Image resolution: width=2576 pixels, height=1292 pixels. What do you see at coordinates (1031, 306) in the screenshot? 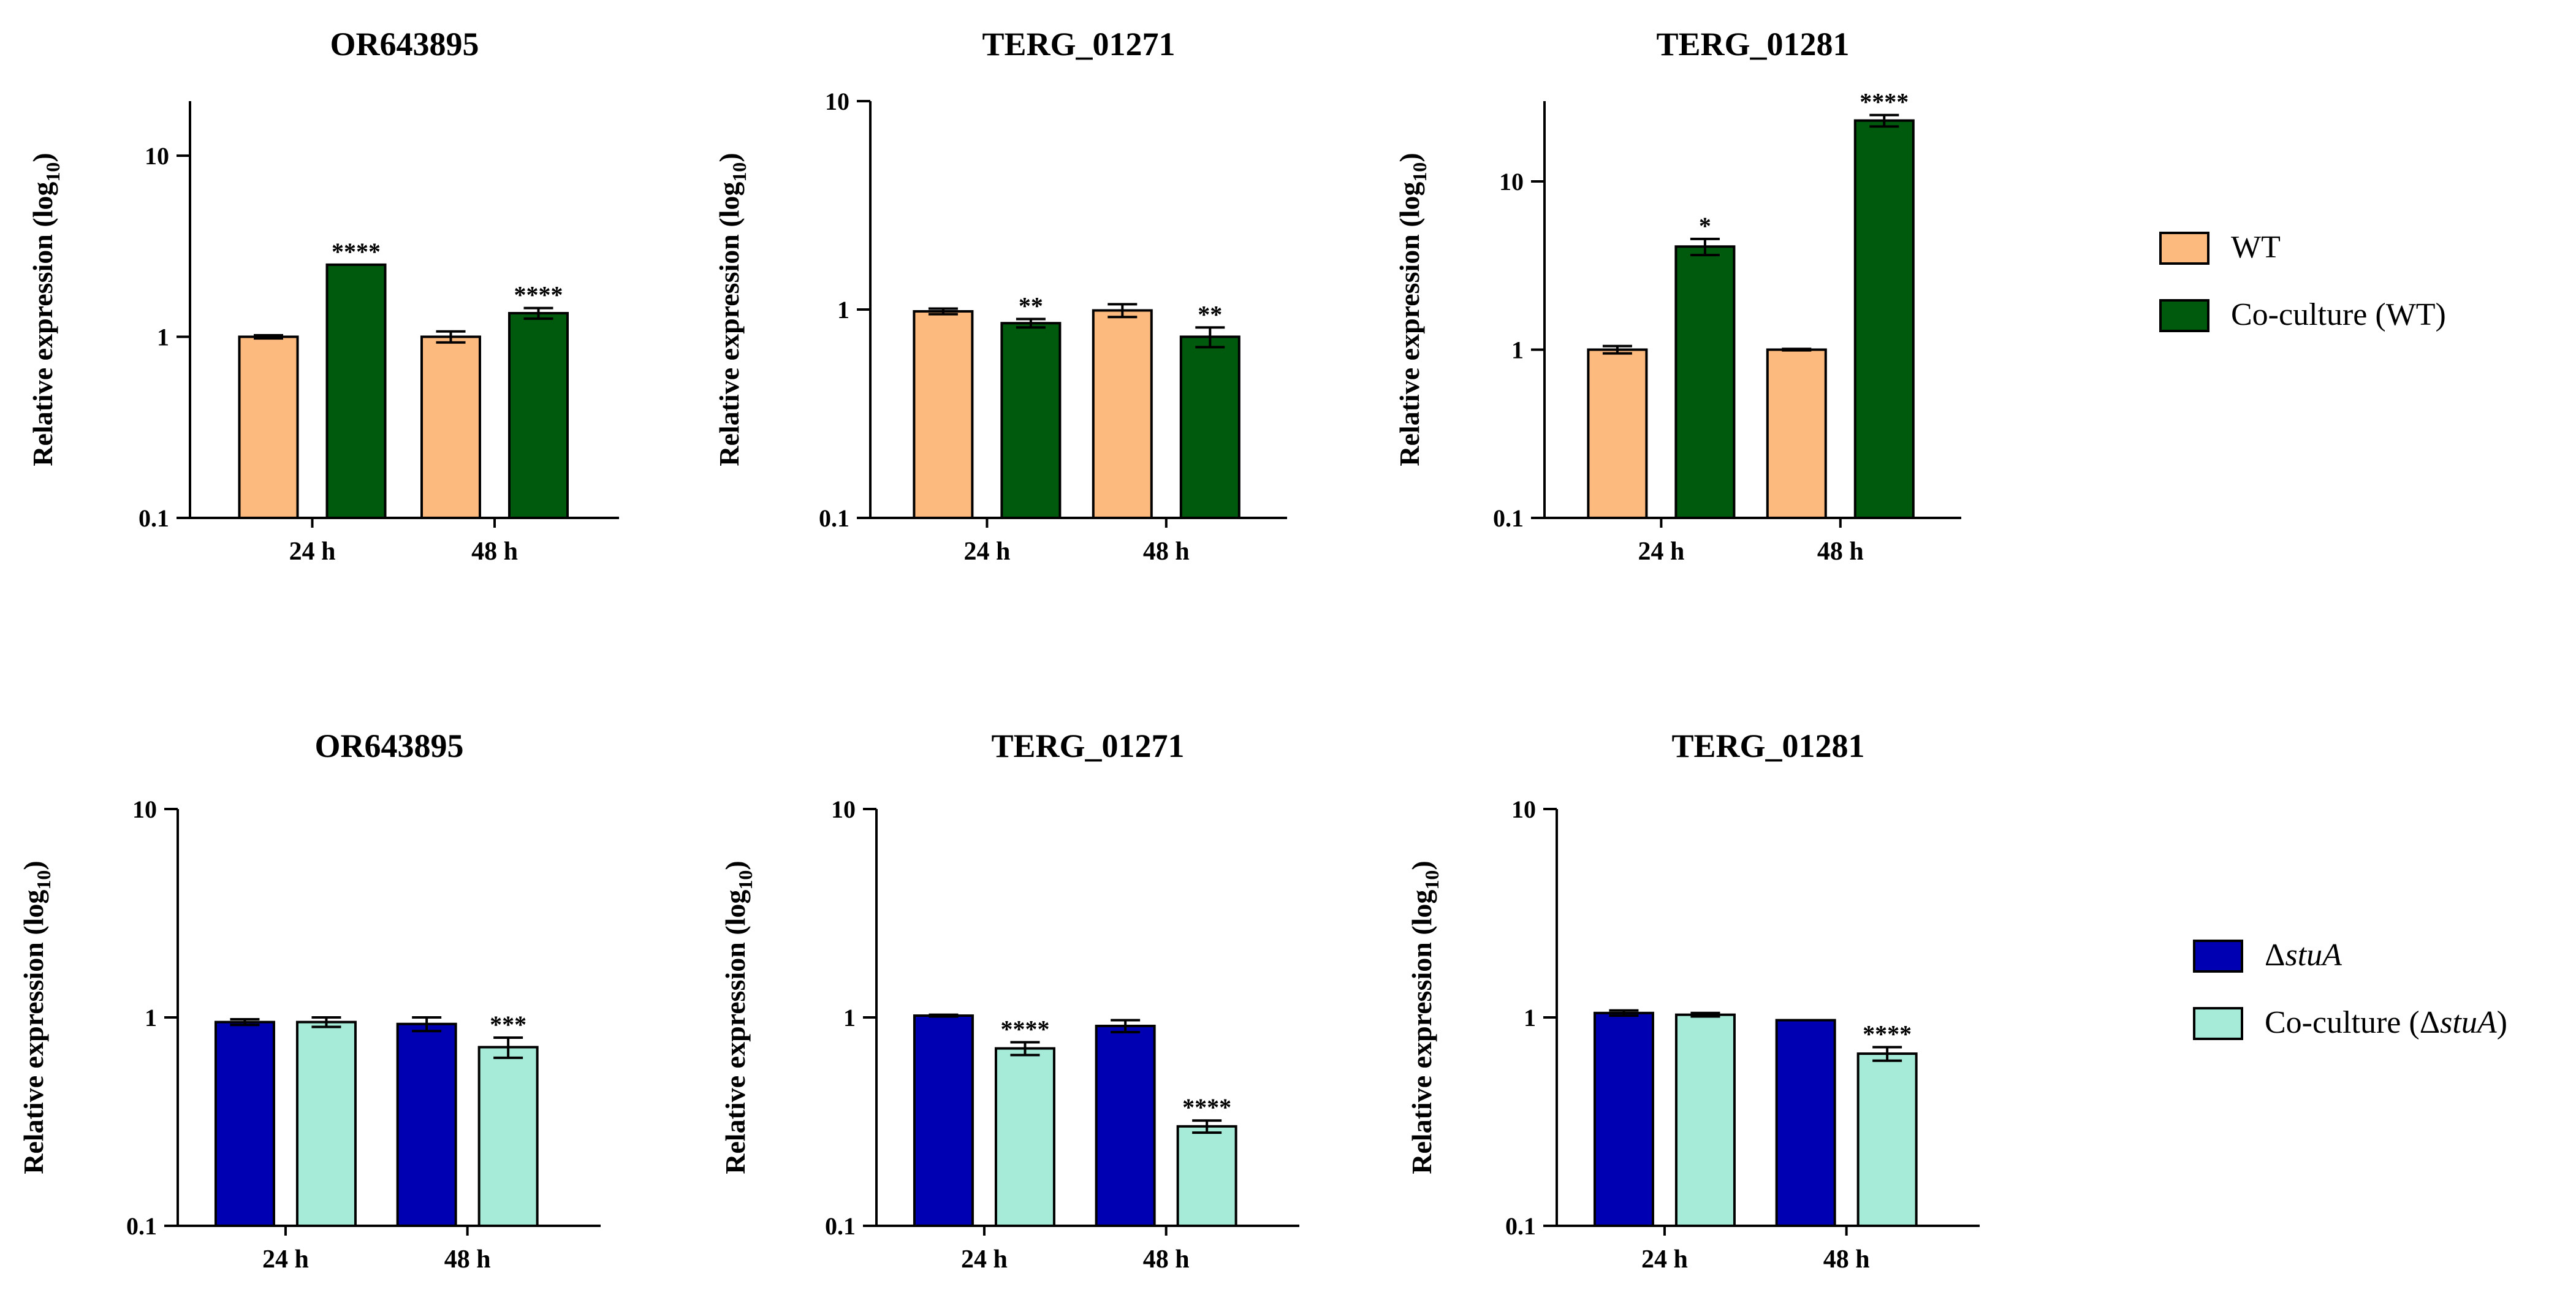
I see `significance-label: **` at bounding box center [1031, 306].